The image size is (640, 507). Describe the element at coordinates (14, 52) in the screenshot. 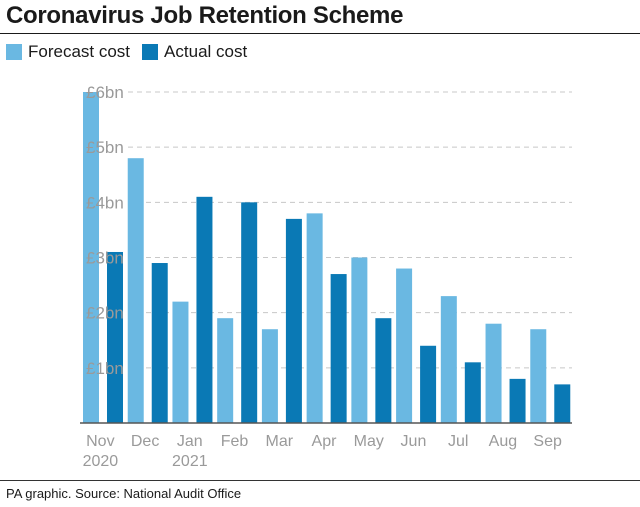

I see `legend-swatch-forecast` at that location.